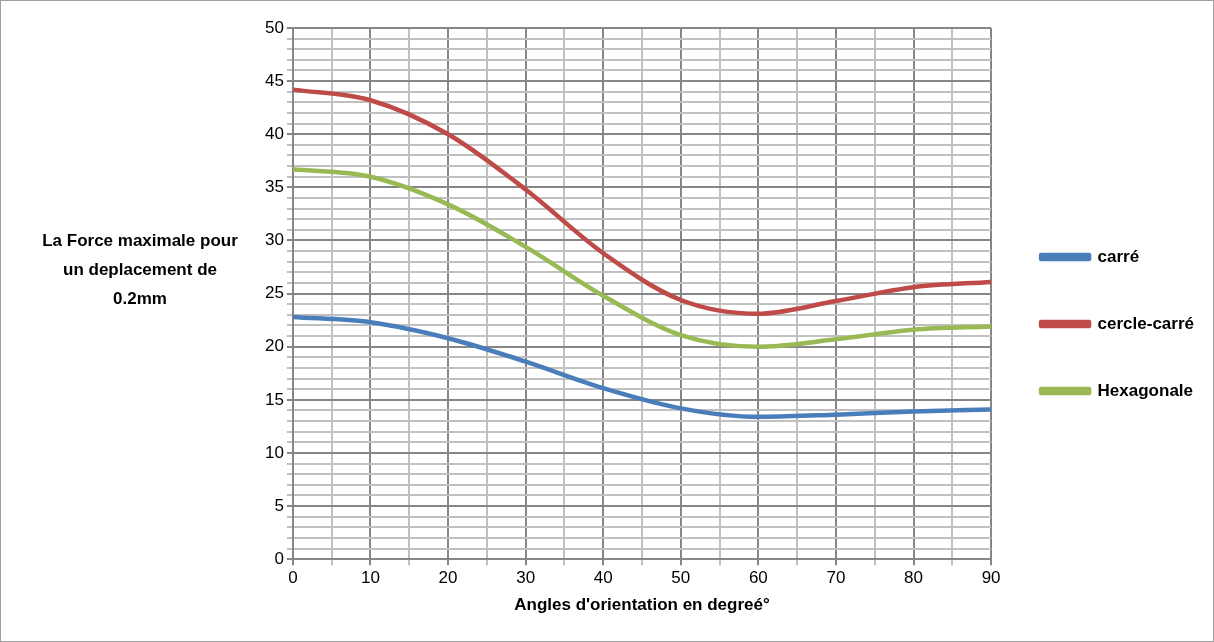 The height and width of the screenshot is (642, 1214). I want to click on y-tick-label: 30, so click(274, 240).